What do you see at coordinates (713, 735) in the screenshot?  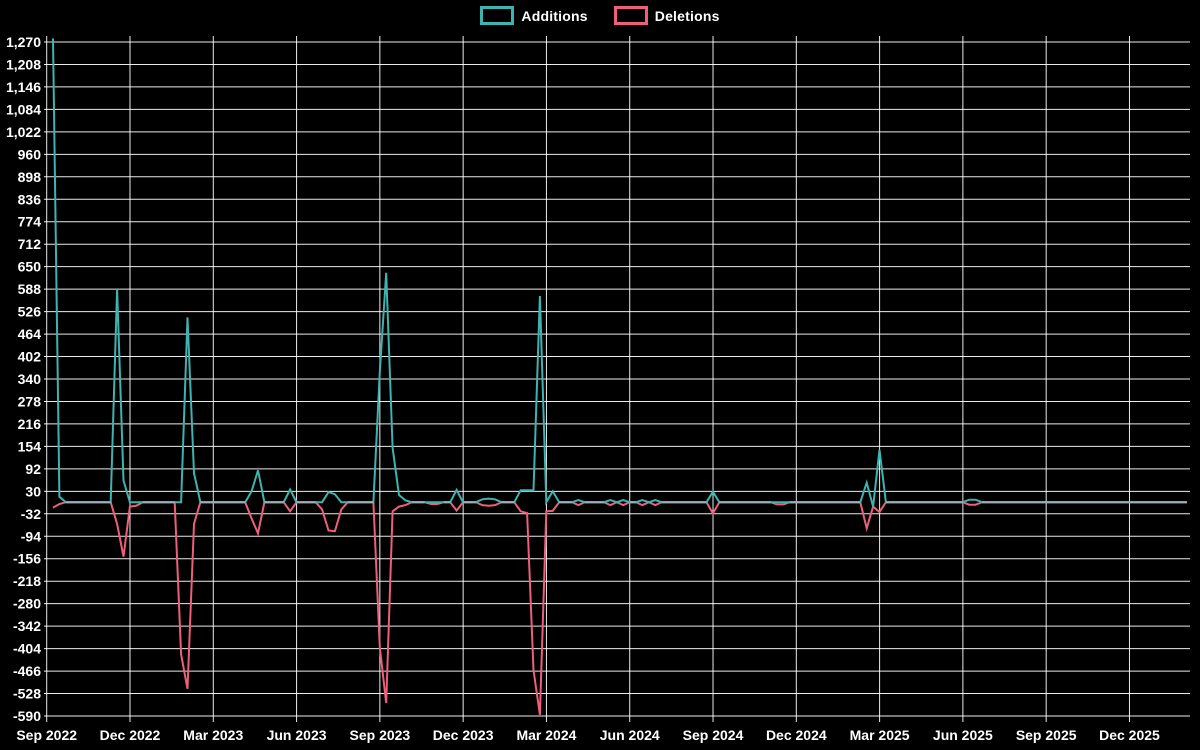 I see `x-tick-label: Sep 2024` at bounding box center [713, 735].